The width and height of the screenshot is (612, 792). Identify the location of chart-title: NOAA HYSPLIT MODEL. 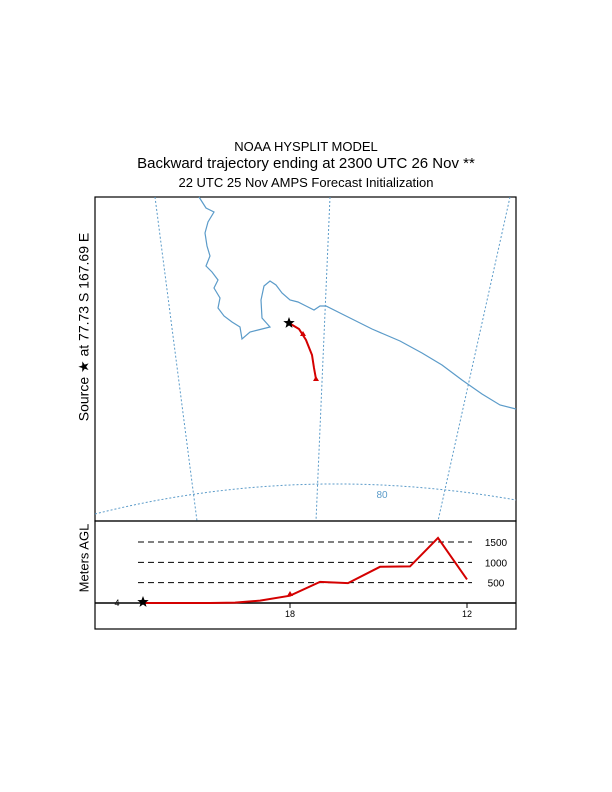
(306, 146).